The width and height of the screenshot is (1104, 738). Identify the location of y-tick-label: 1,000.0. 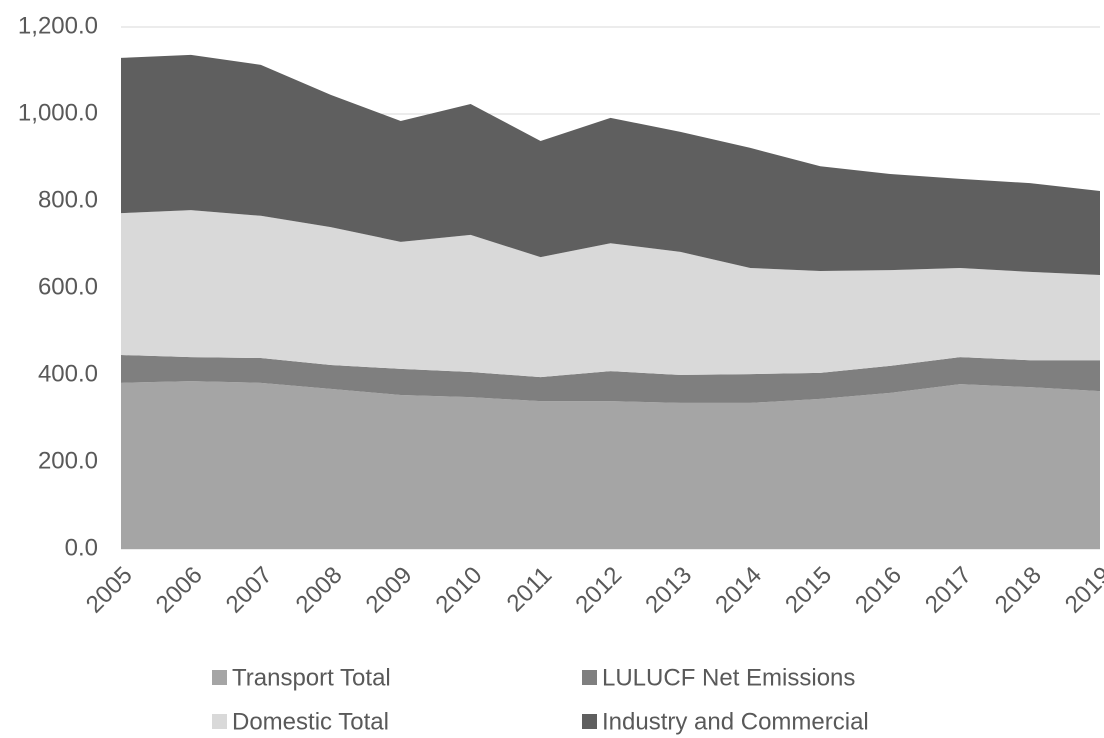
(58, 112).